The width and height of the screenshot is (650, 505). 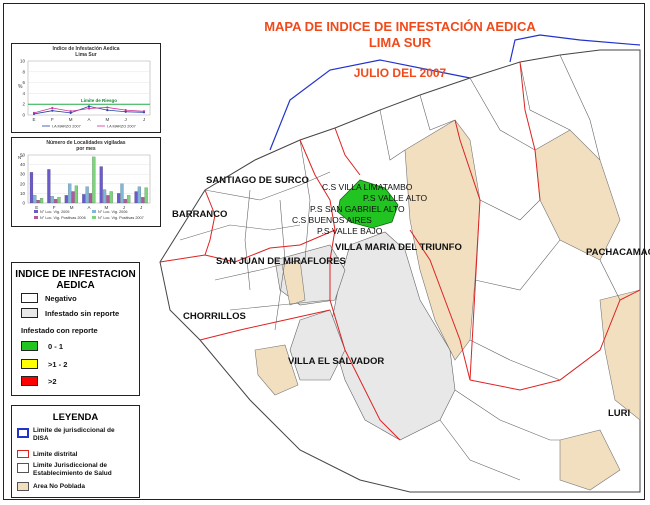 What do you see at coordinates (86, 49) in the screenshot?
I see `line-chart-title: Indice de Infestación Aedica` at bounding box center [86, 49].